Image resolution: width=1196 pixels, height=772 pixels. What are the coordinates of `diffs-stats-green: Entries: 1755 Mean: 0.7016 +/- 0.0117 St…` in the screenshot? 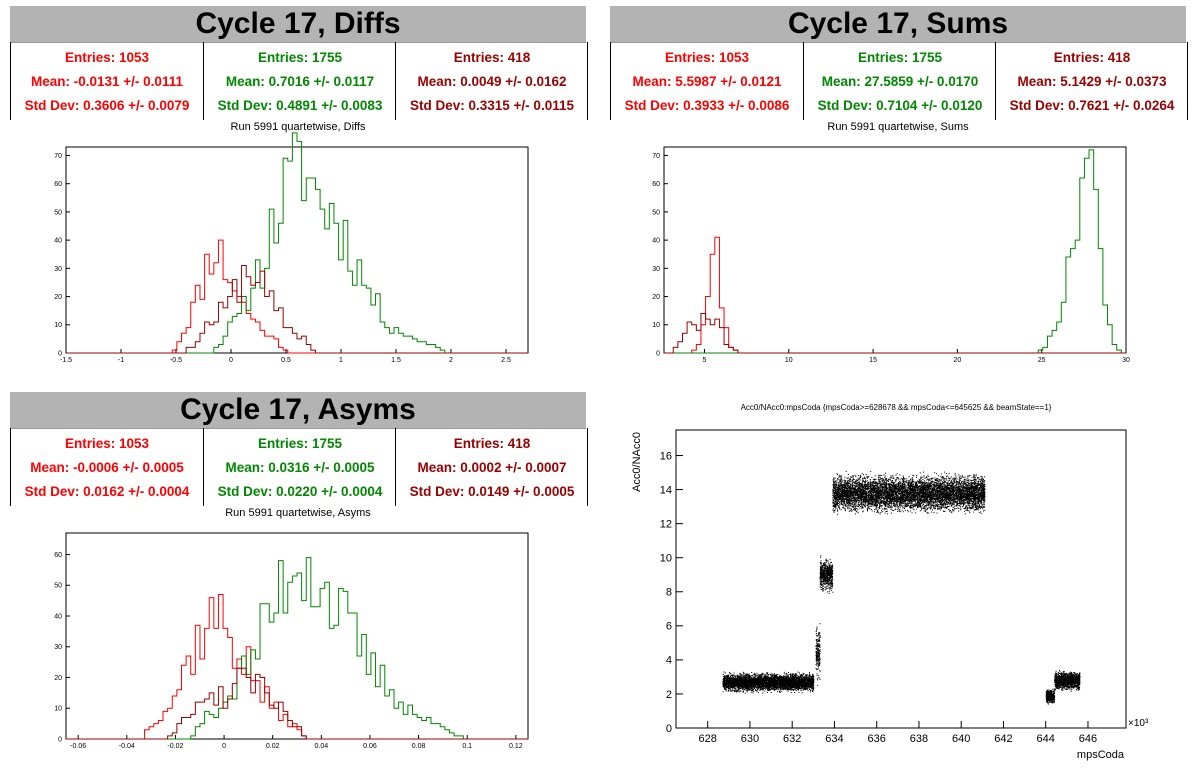 It's located at (299, 81).